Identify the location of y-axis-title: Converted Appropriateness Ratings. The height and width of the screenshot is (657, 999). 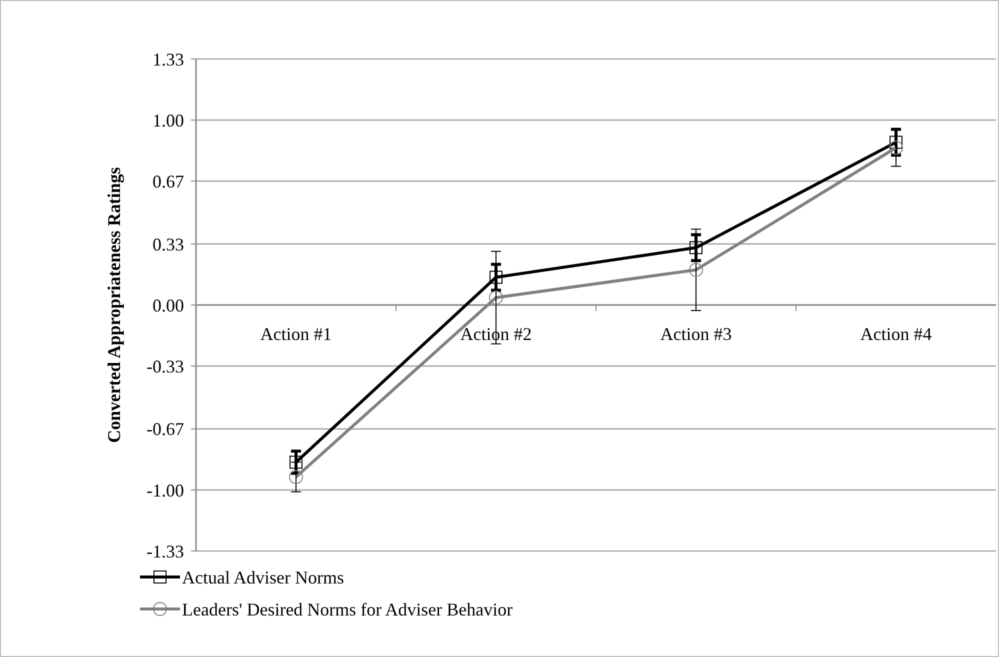
(114, 305).